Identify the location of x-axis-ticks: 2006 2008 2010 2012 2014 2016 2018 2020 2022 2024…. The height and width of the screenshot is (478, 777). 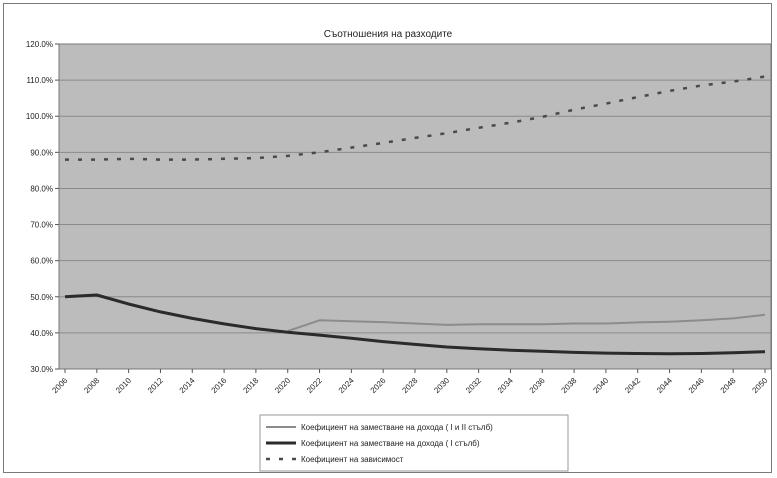
(410, 382).